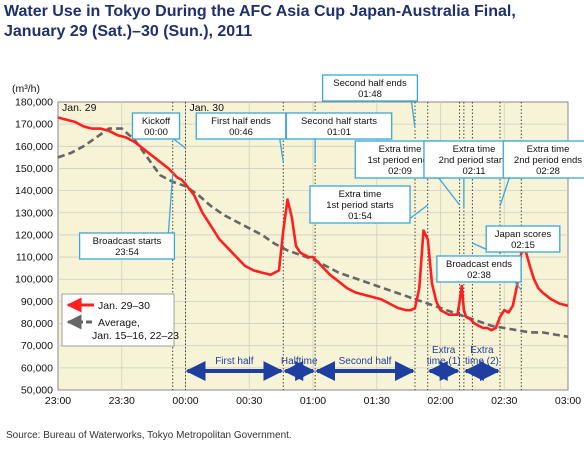 The height and width of the screenshot is (450, 584). I want to click on legend-label-average: Average,, so click(119, 323).